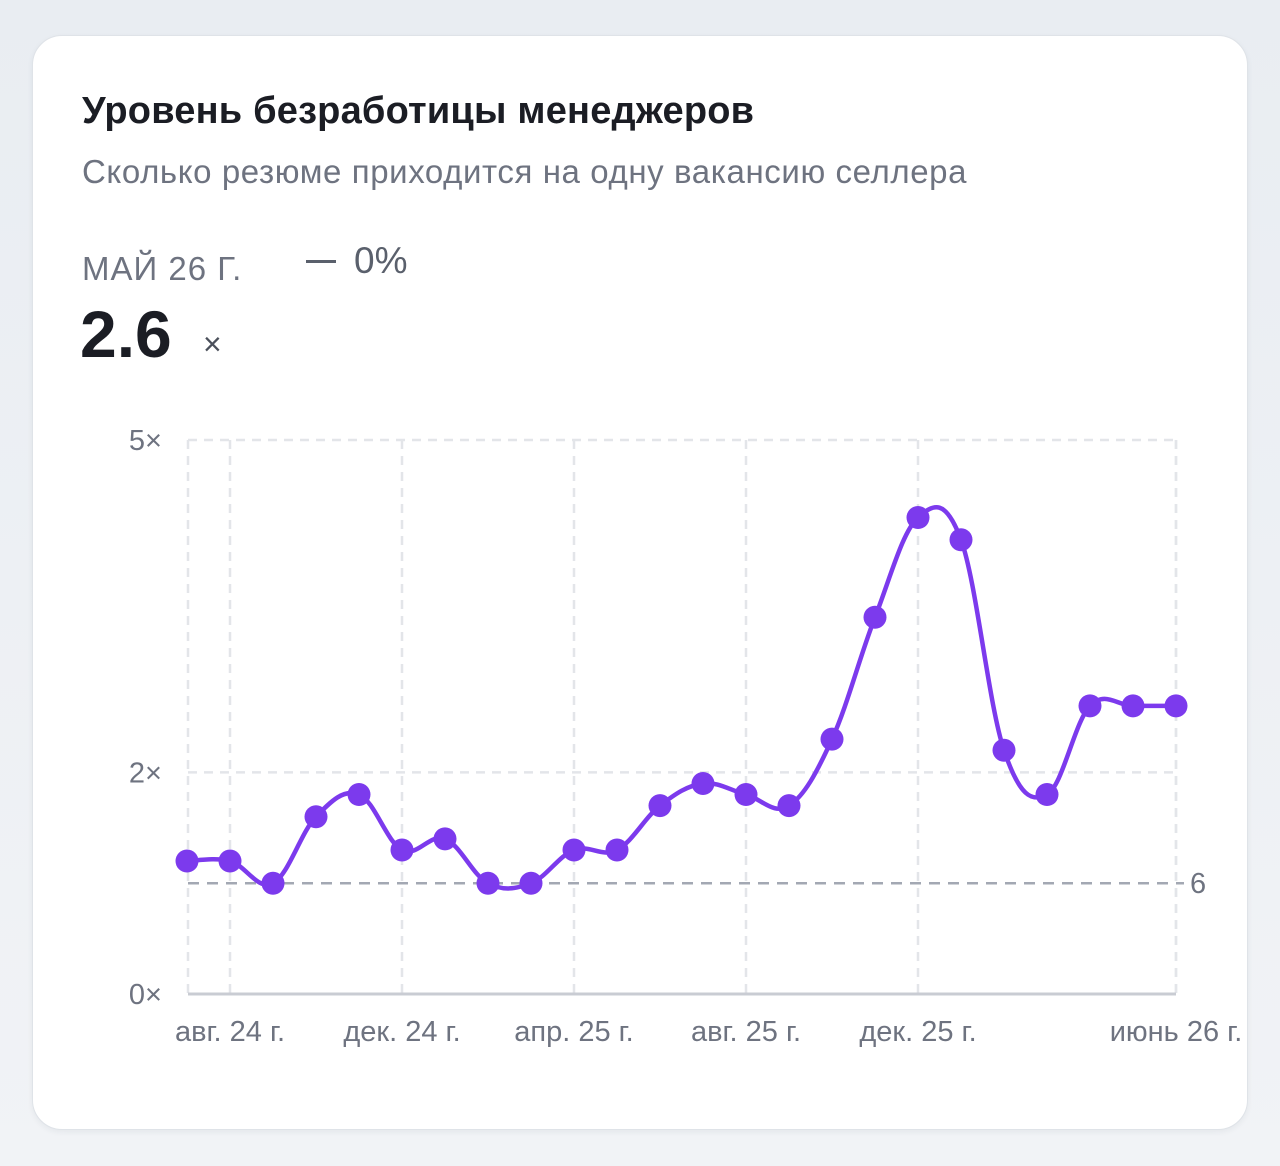  I want to click on change-value: 0%, so click(381, 260).